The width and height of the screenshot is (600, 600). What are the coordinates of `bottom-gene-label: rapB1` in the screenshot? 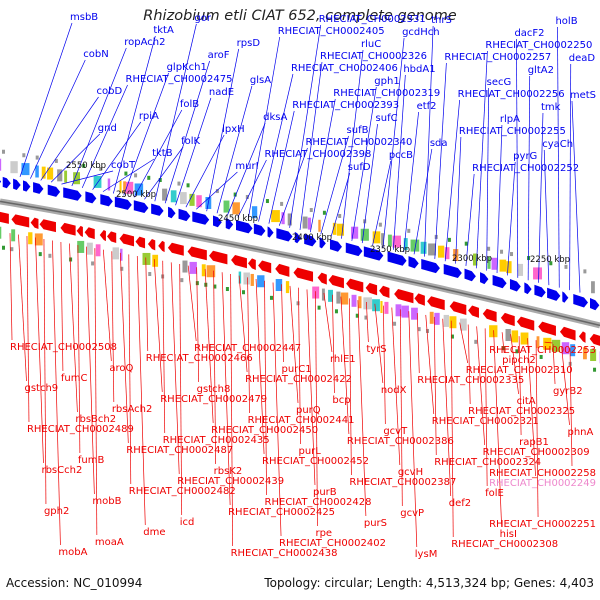 It's located at (534, 442).